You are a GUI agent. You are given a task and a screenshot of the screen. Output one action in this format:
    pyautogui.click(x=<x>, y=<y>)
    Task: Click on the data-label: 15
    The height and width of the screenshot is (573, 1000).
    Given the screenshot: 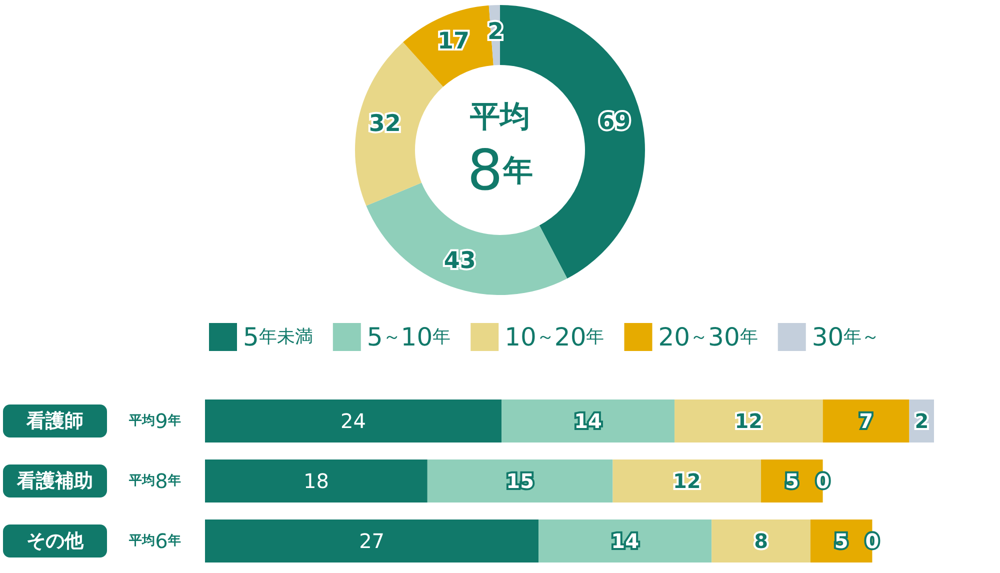 What is the action you would take?
    pyautogui.click(x=520, y=481)
    